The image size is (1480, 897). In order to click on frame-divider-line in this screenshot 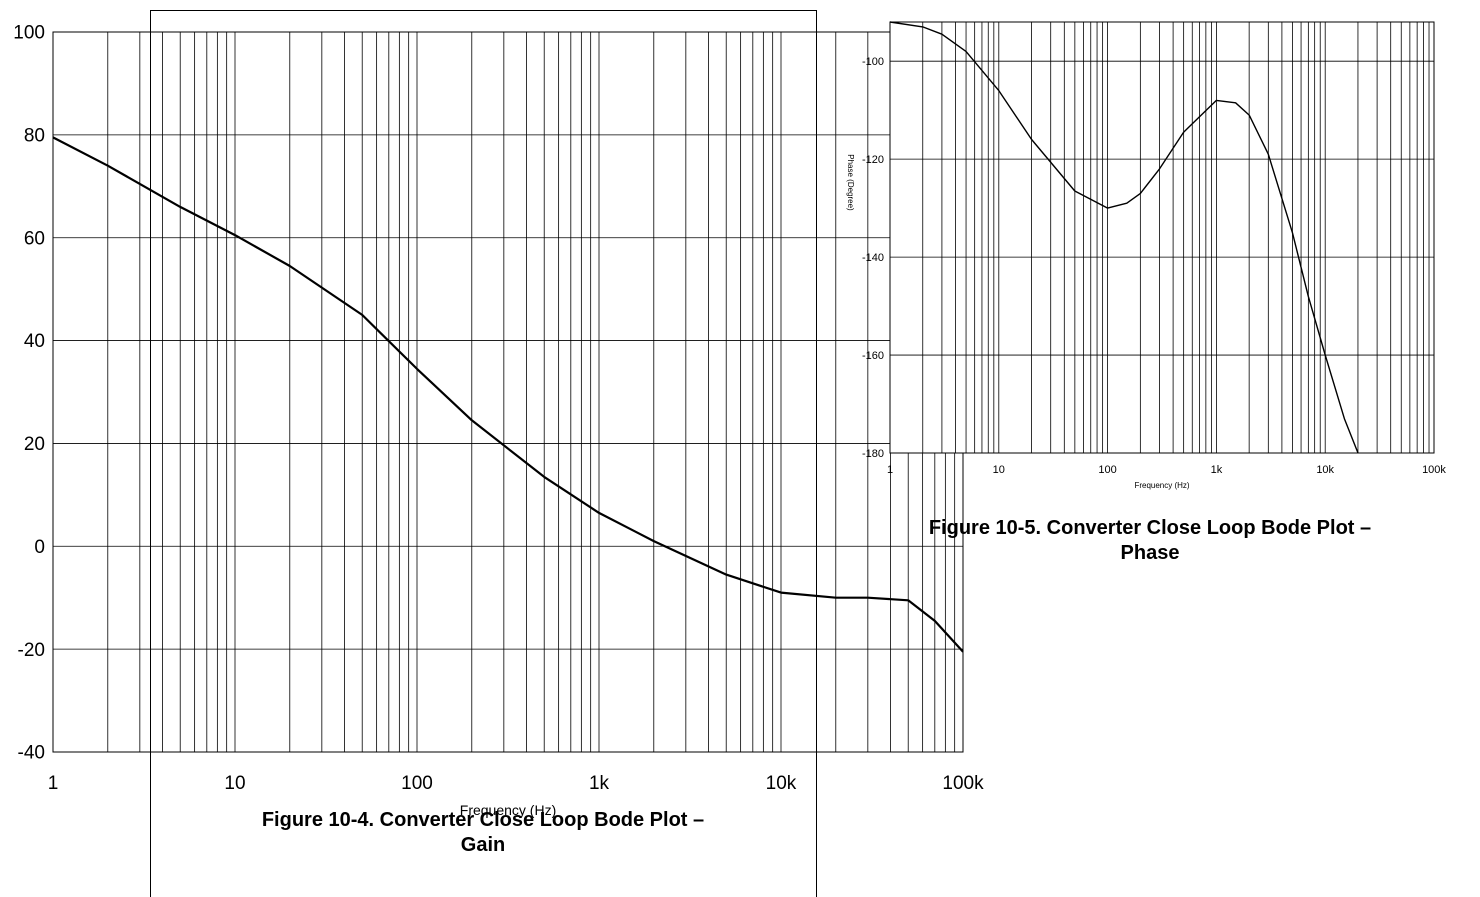, I will do `click(816, 453)`.